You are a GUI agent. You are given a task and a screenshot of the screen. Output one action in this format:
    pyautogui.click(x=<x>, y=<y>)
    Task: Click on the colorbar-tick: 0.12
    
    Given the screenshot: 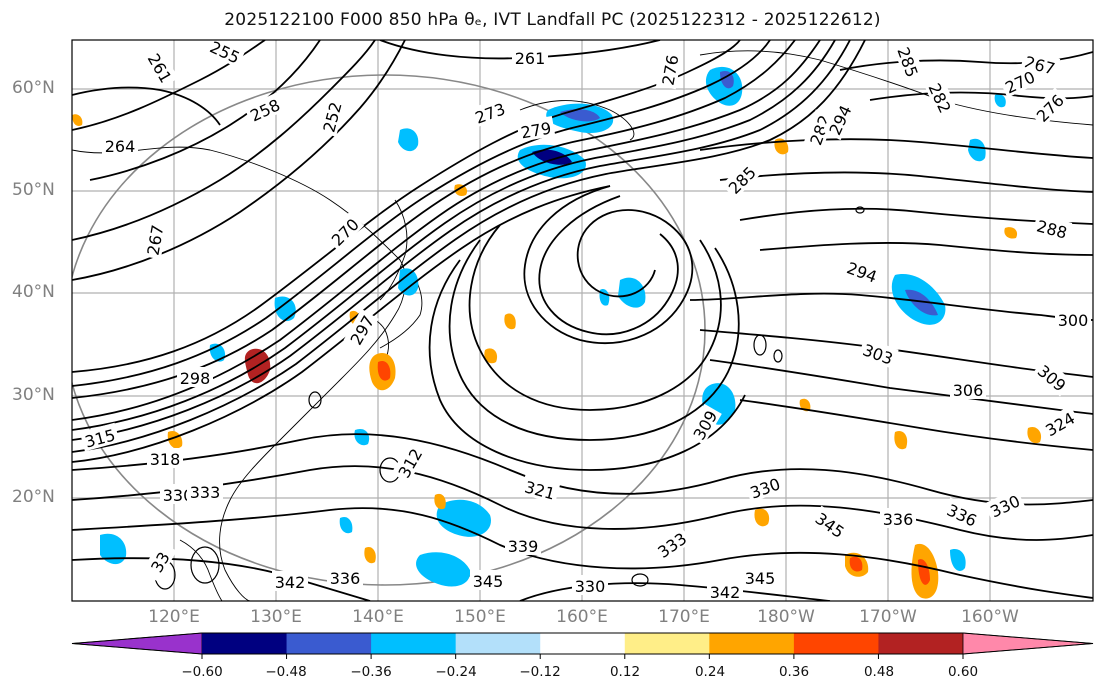 What is the action you would take?
    pyautogui.click(x=625, y=672)
    